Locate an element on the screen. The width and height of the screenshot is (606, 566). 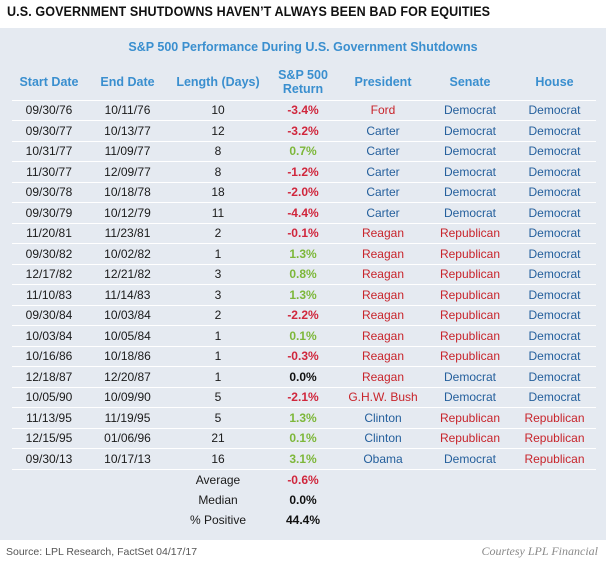
president-cell: Ford is located at coordinates (383, 110).